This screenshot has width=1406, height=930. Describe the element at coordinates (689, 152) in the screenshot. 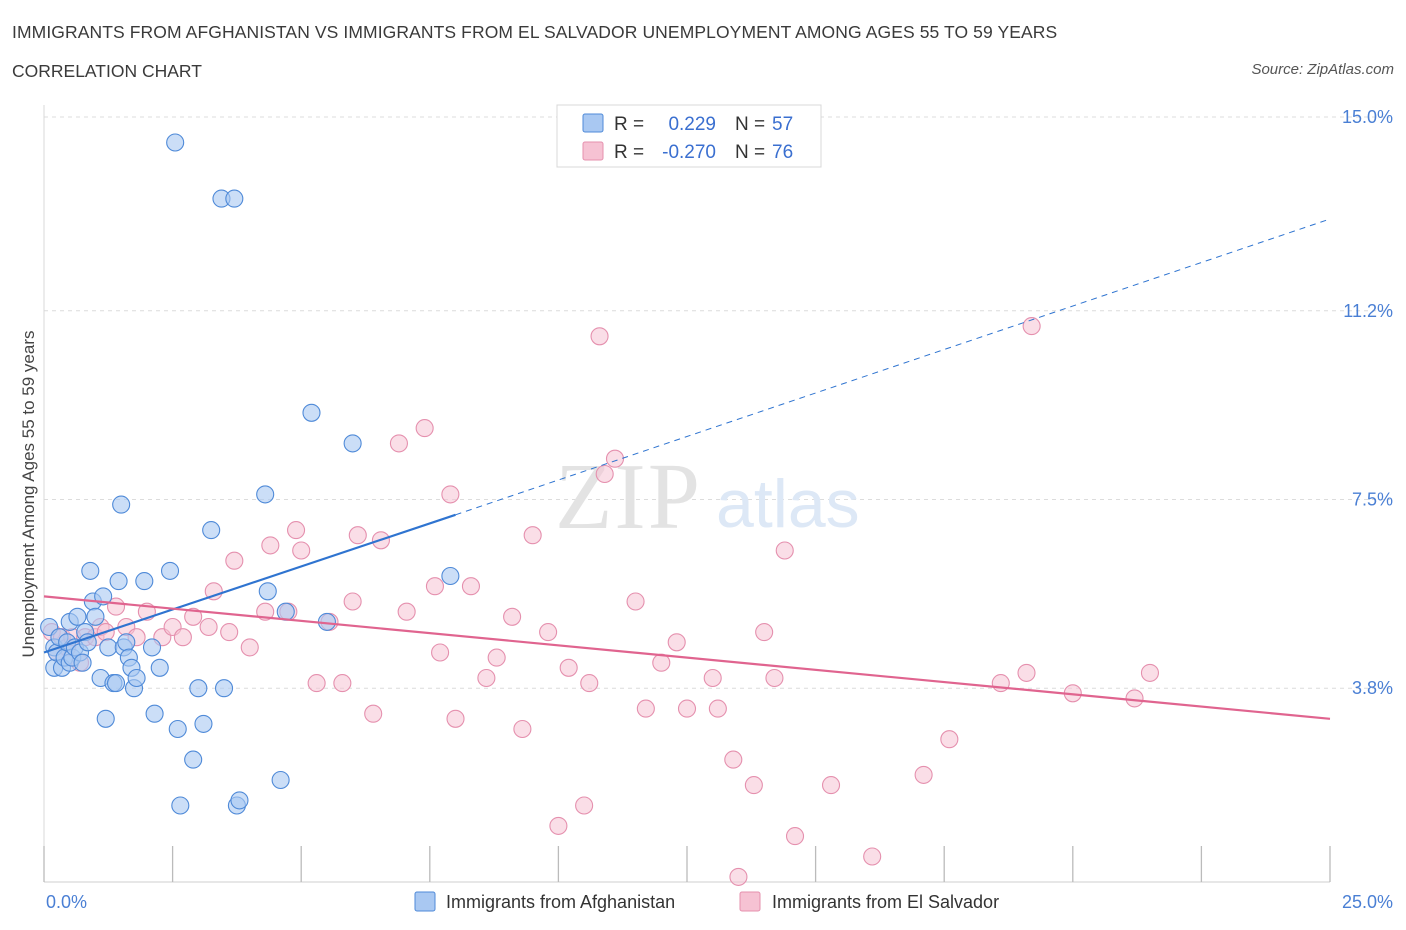

I see `stats-legend-r-value-2: -0.270` at that location.